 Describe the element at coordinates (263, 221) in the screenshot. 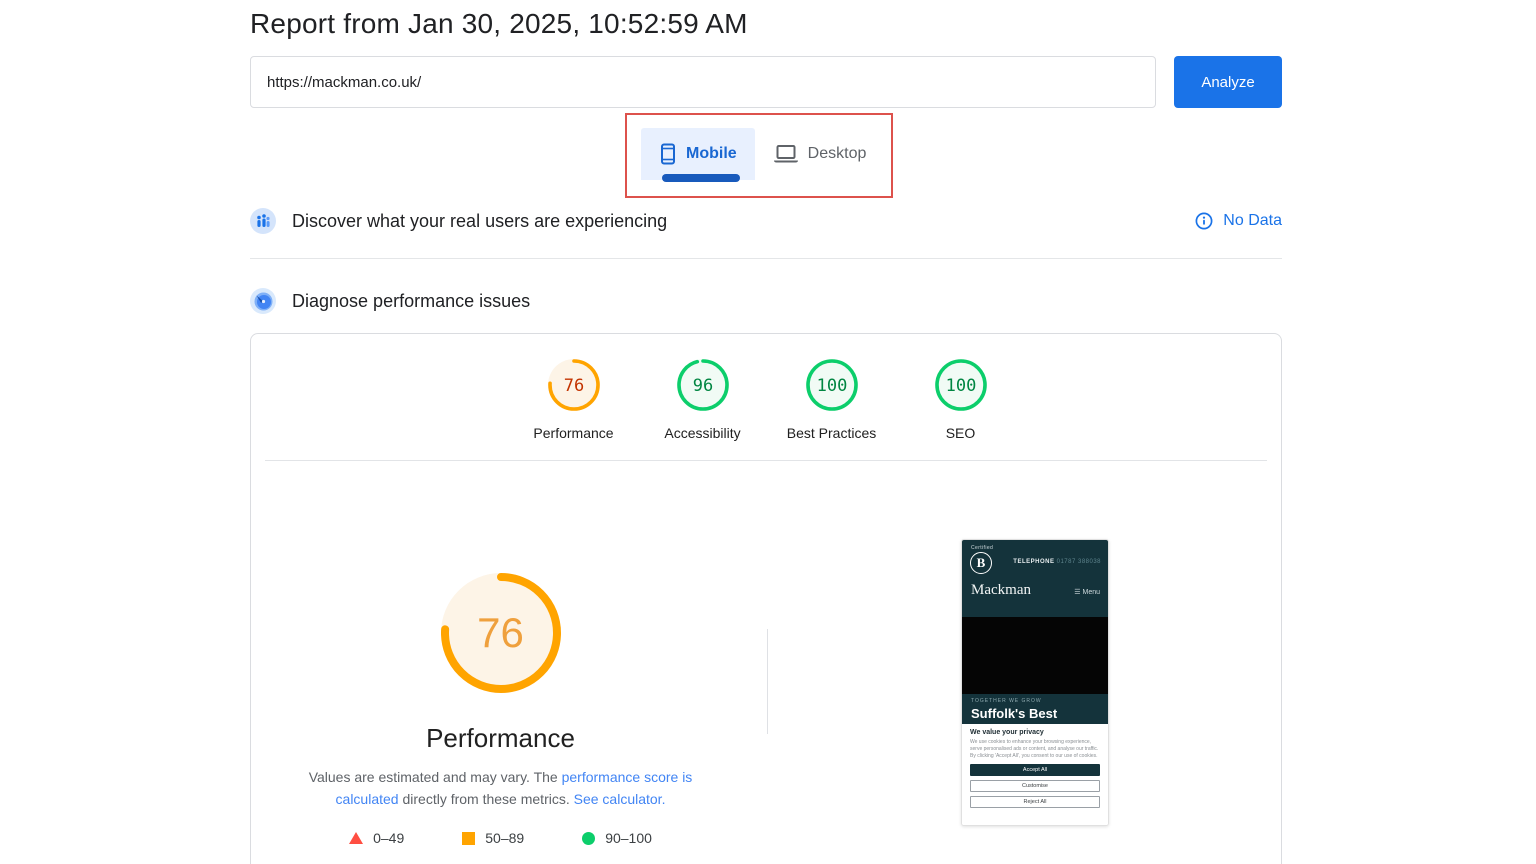

I see `real-users-icon` at that location.